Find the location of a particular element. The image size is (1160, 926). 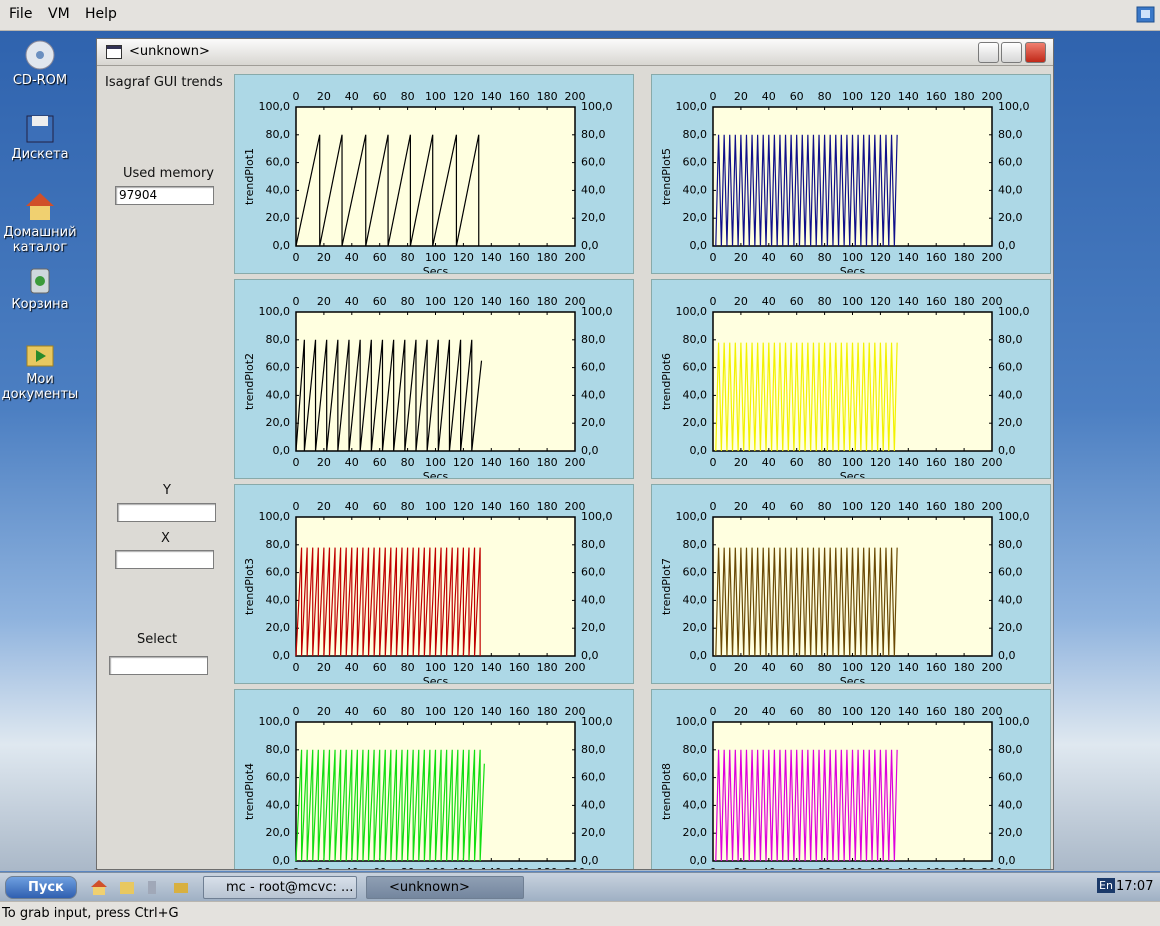

task-button: <unknown> is located at coordinates (445, 887).